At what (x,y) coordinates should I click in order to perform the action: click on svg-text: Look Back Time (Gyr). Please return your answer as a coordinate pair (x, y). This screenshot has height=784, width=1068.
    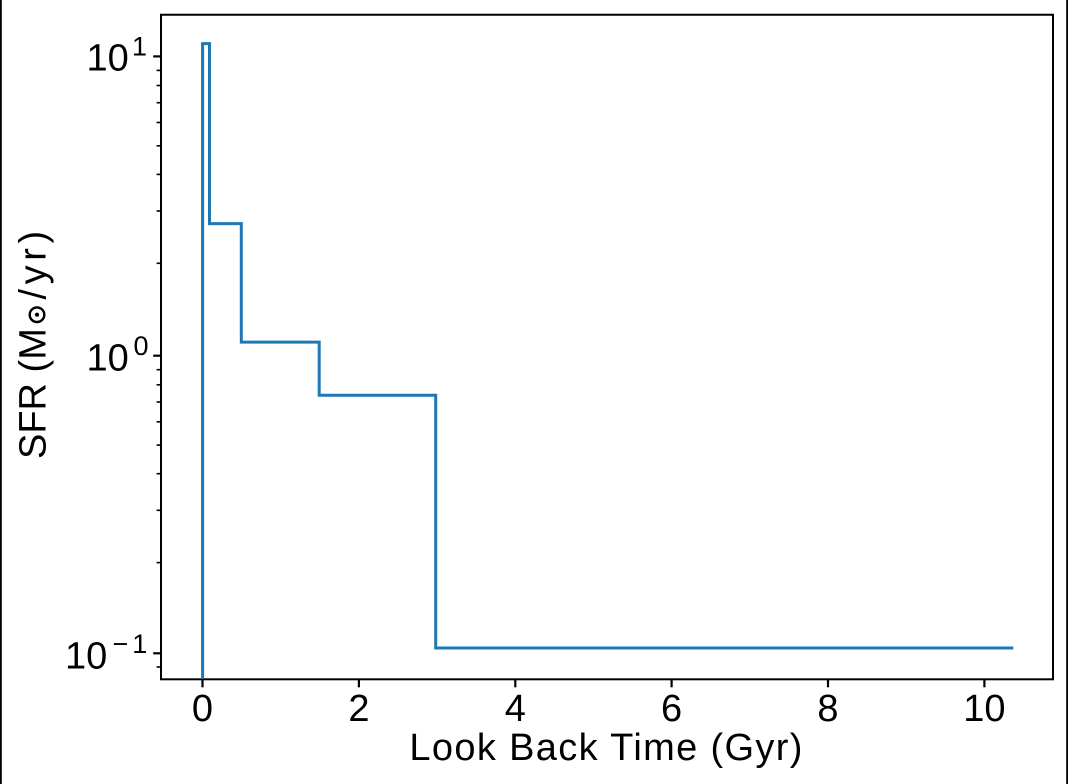
    Looking at the image, I should click on (606, 748).